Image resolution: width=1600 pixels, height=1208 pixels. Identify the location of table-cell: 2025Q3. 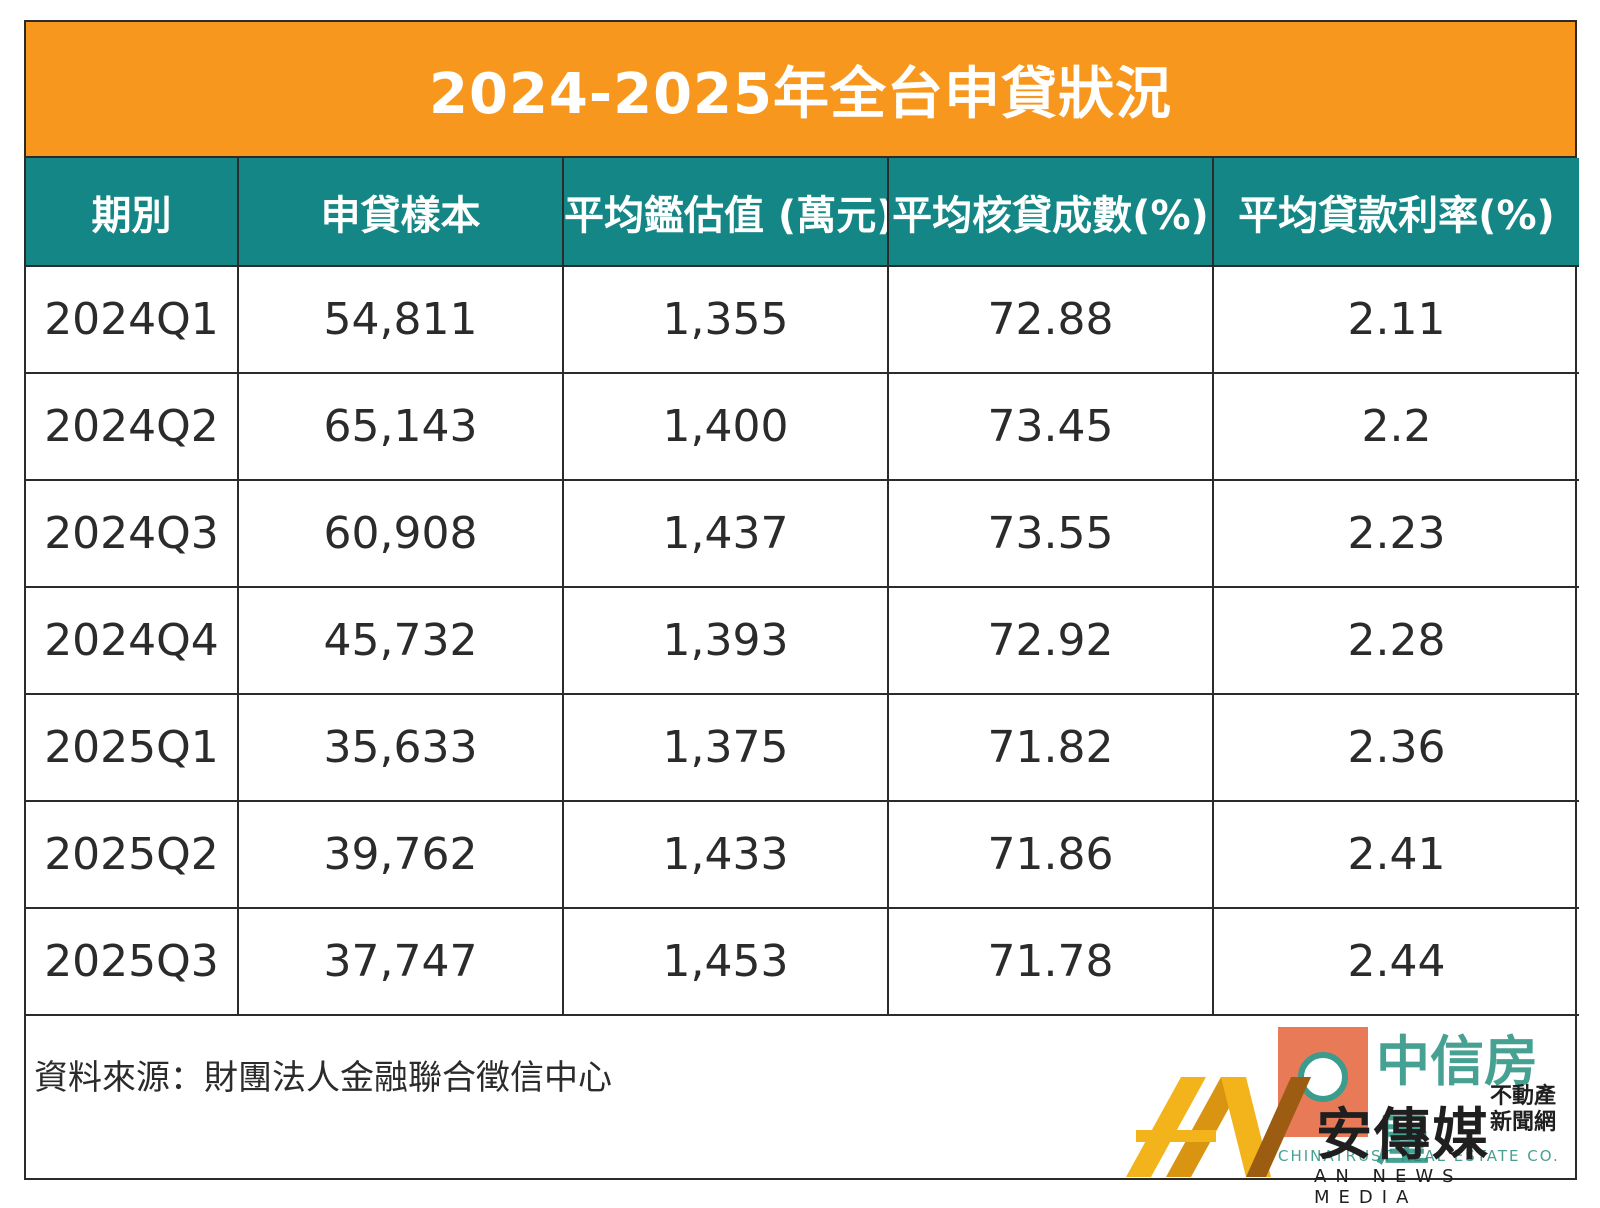
(132, 961).